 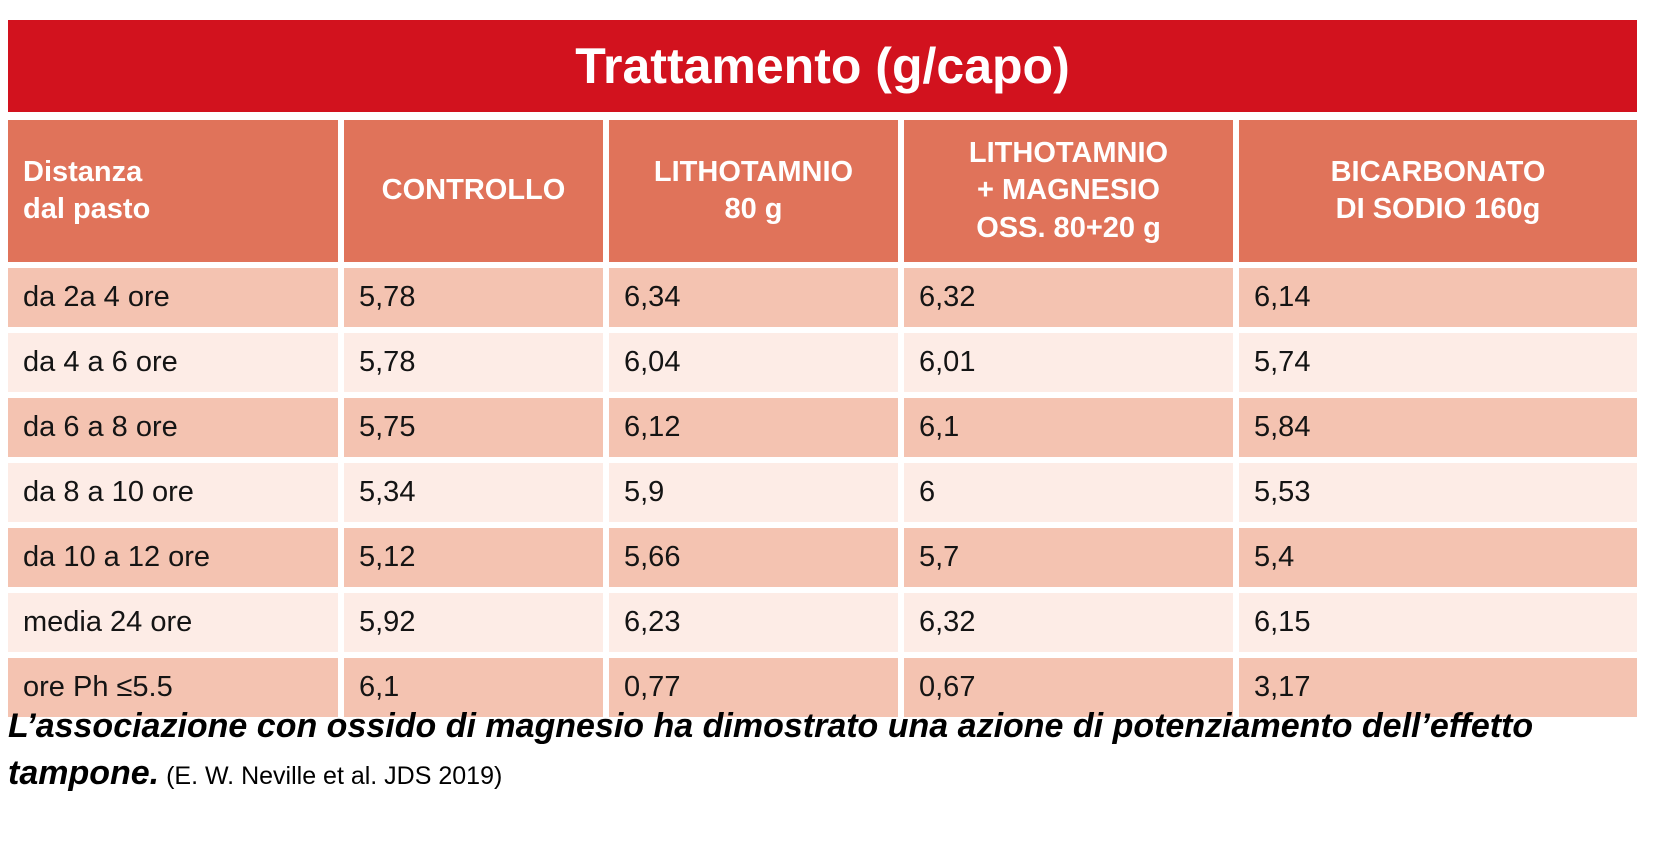 What do you see at coordinates (173, 492) in the screenshot?
I see `row-label: da 8 a 10 ore` at bounding box center [173, 492].